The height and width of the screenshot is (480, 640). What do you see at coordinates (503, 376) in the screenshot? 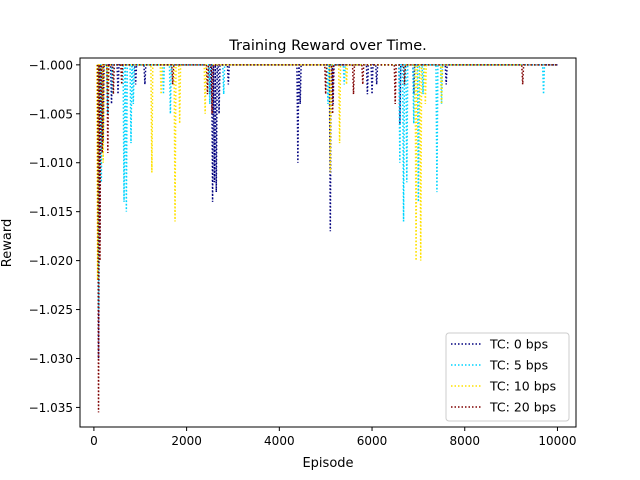
I see `legend-items: TC: 0 bps TC: 5 bps TC: 10 bps TC: 20 bps` at bounding box center [503, 376].